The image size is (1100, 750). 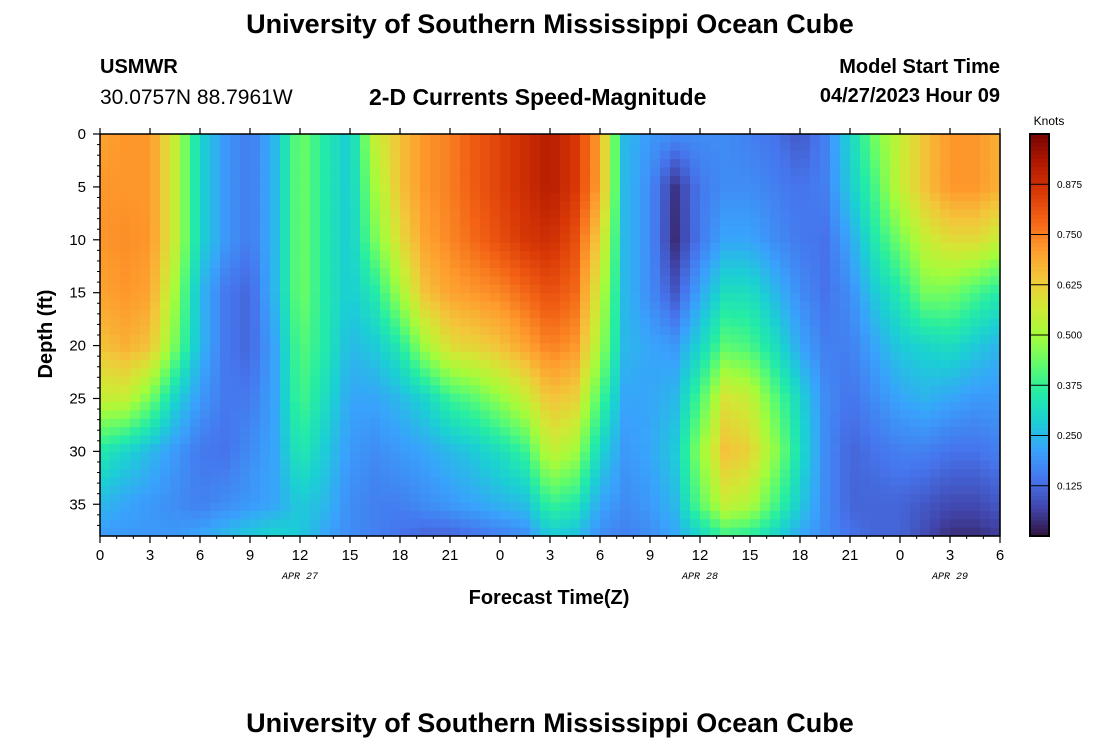 What do you see at coordinates (300, 555) in the screenshot?
I see `x-tick-label: 12` at bounding box center [300, 555].